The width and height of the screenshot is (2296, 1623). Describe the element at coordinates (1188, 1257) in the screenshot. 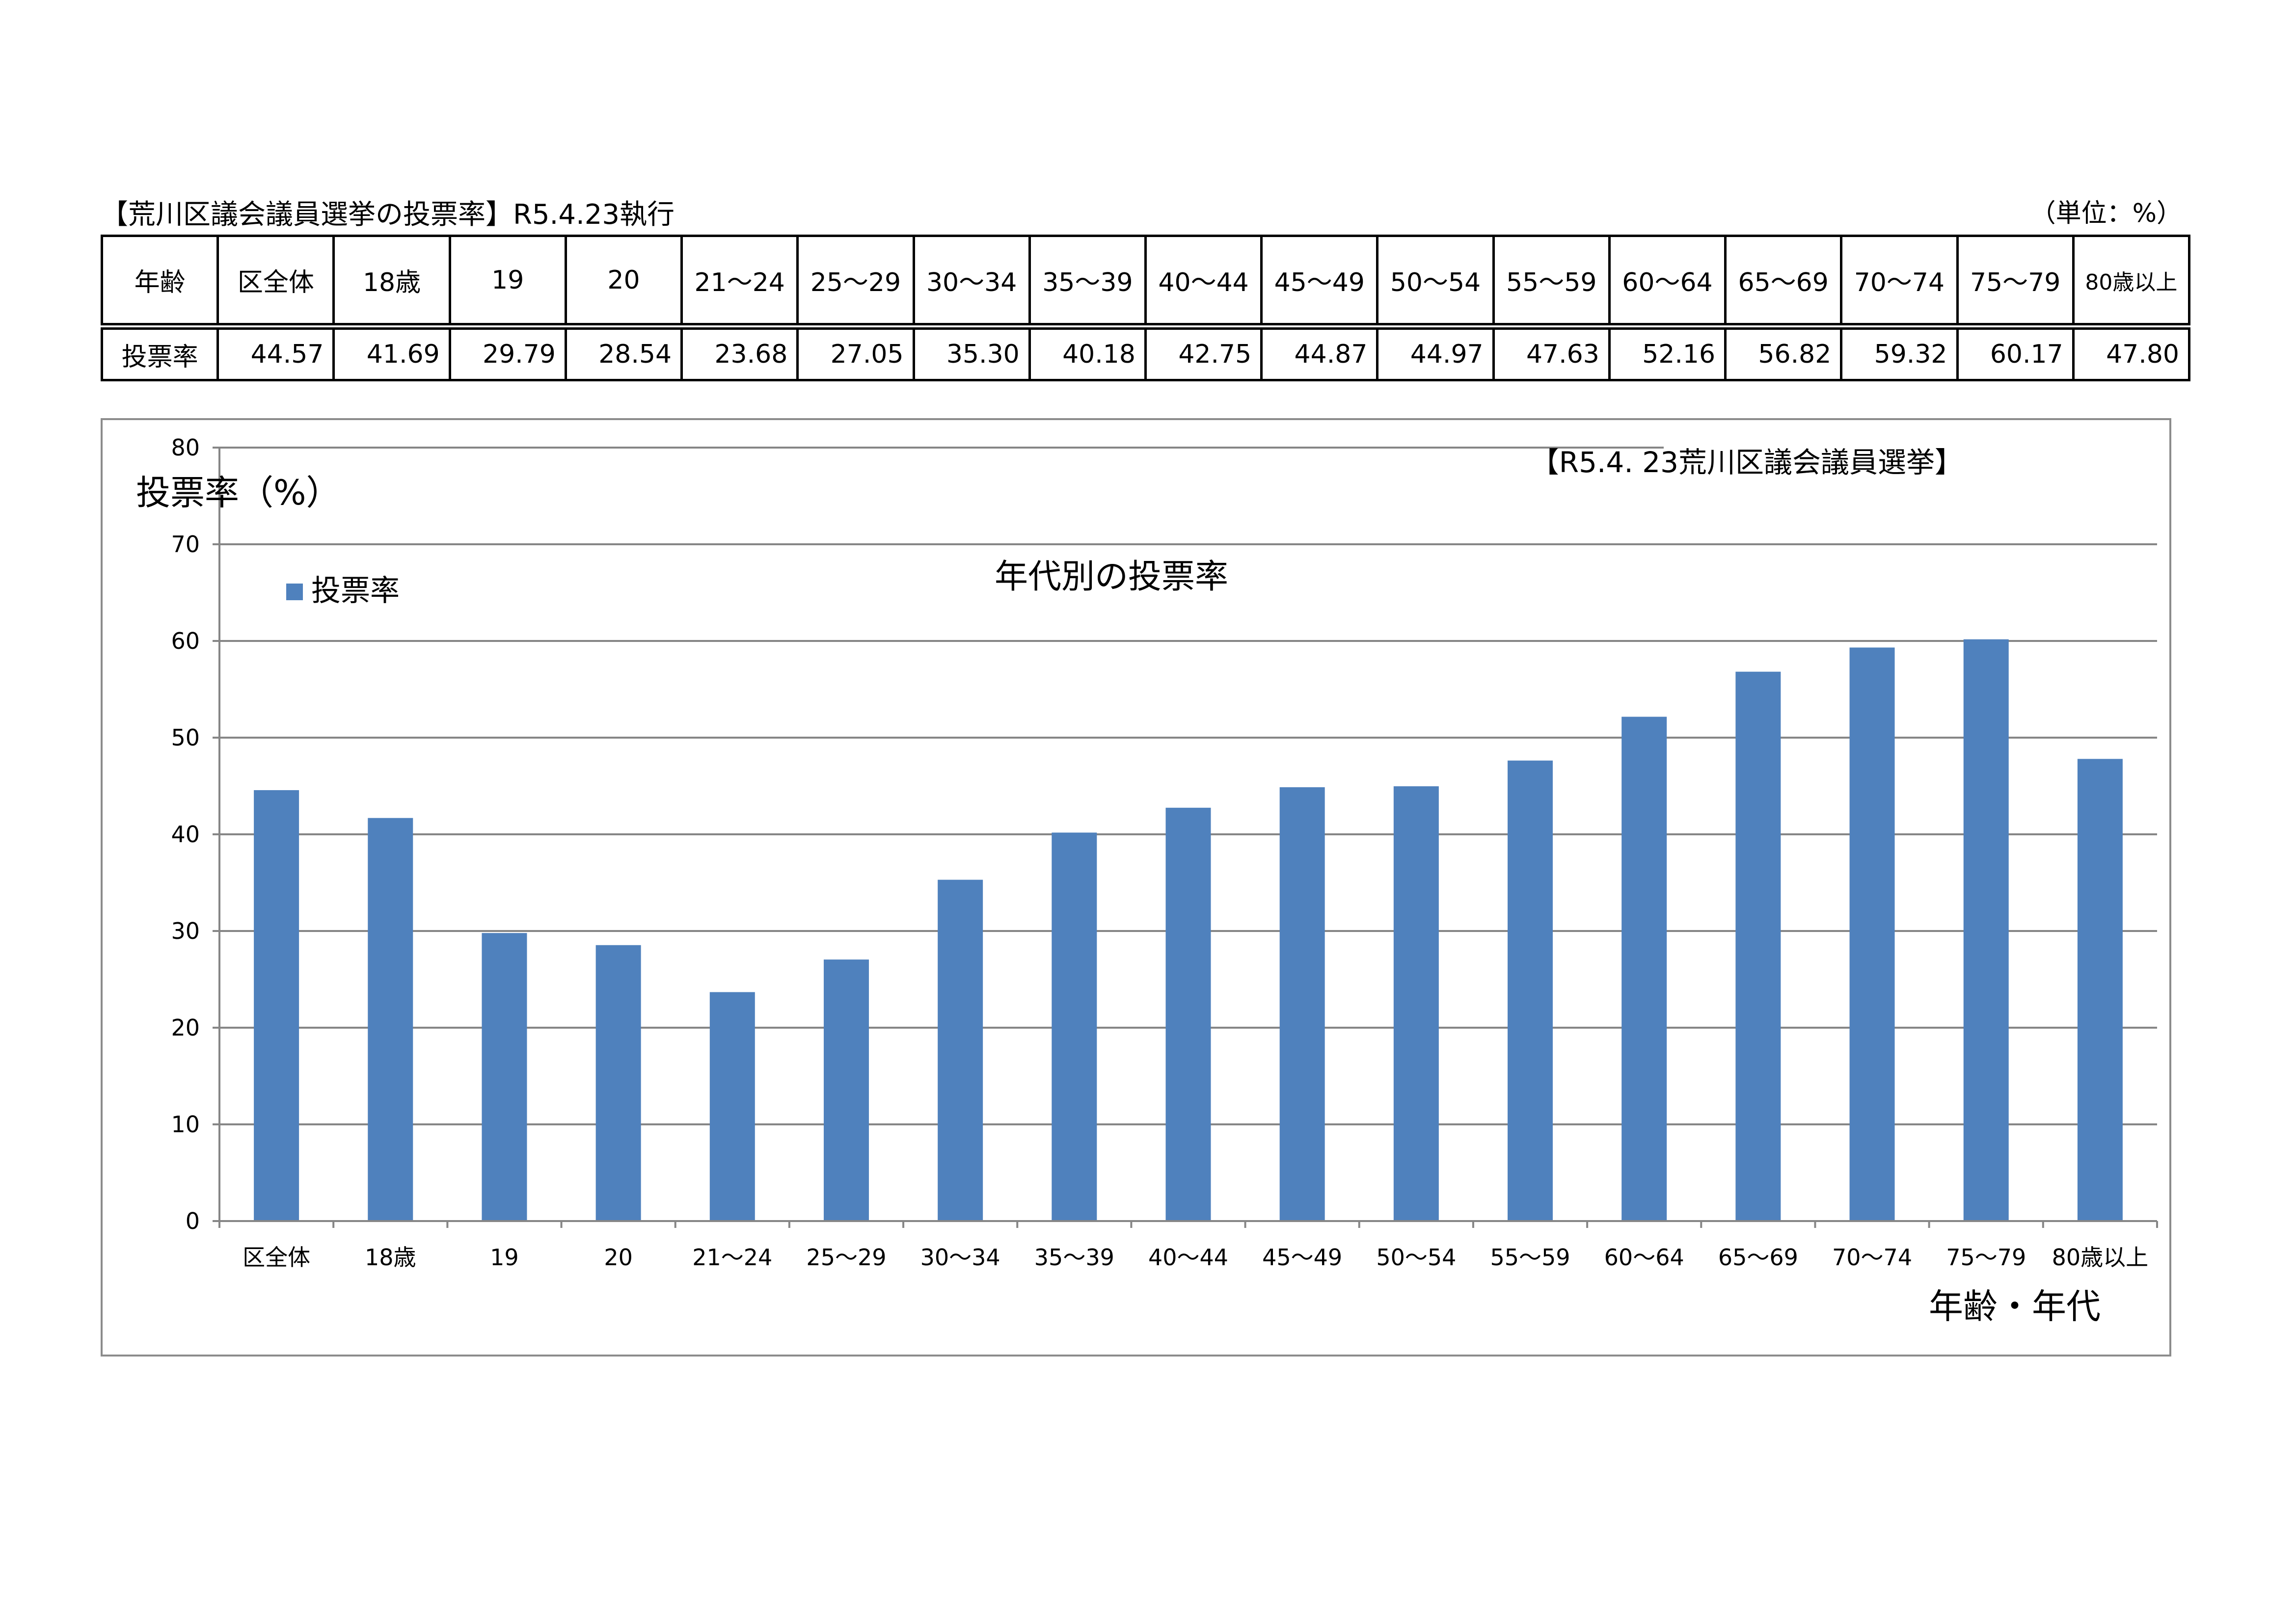

I see `x-tick-label: 40～44` at that location.